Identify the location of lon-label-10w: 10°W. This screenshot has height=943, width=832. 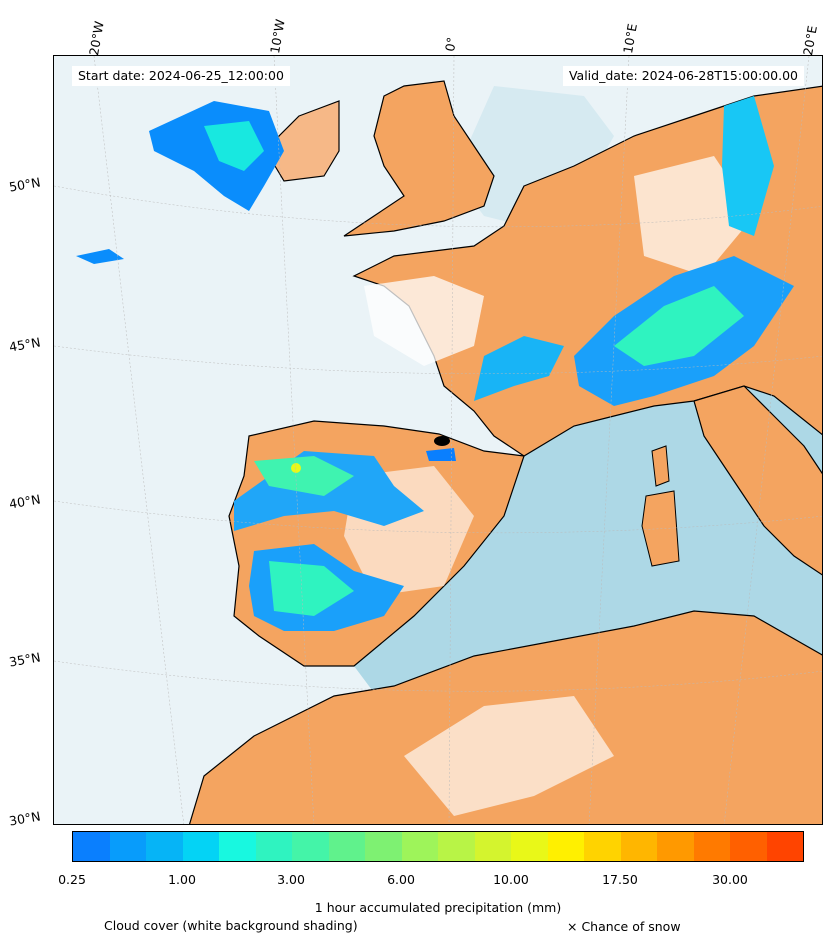
(277, 36).